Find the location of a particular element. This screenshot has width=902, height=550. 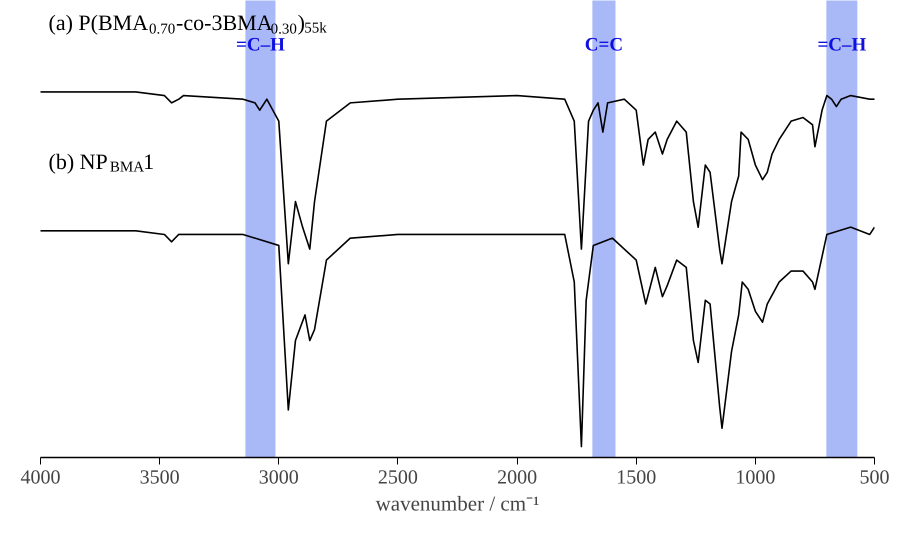

x-tick-label: 3500 is located at coordinates (160, 477).